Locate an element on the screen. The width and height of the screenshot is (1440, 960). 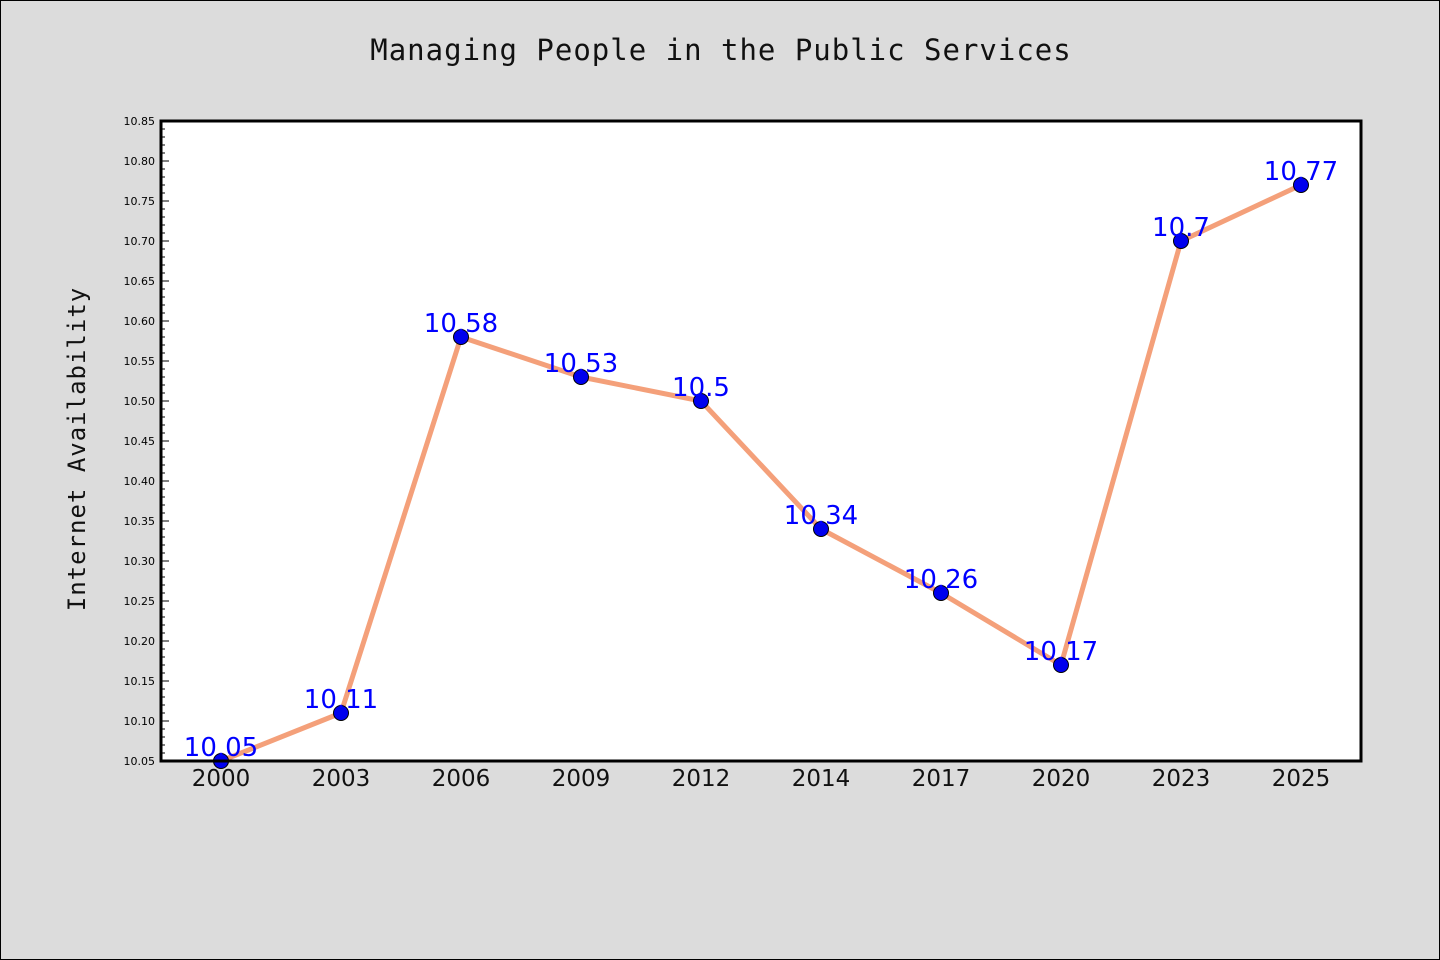
data-label: 10.53 is located at coordinates (581, 364).